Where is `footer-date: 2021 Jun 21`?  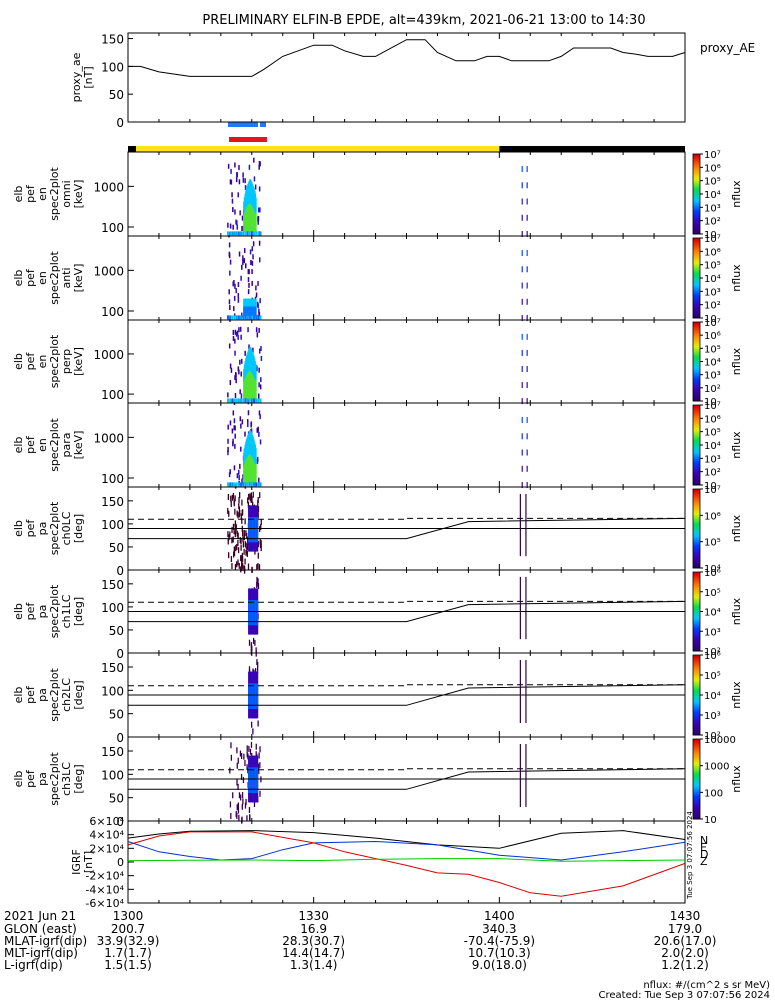
footer-date: 2021 Jun 21 is located at coordinates (40, 916).